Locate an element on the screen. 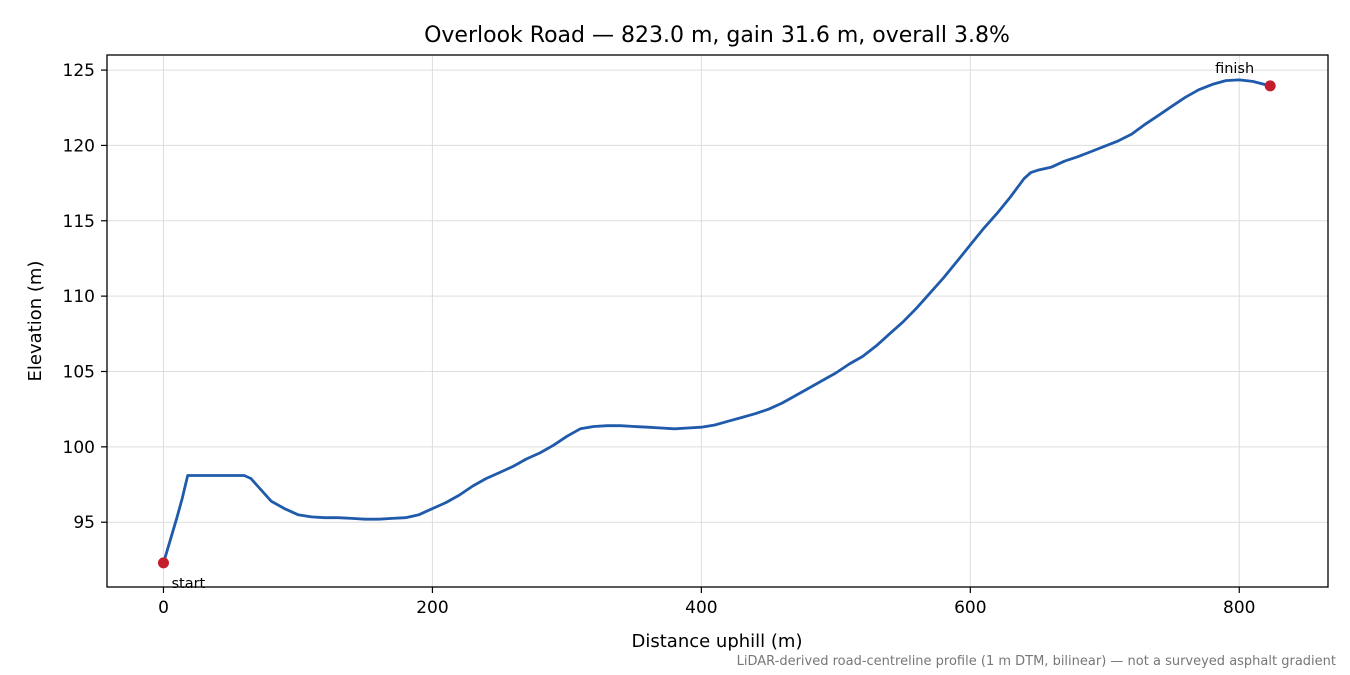  y-axis-label: Elevation (m) is located at coordinates (35, 321).